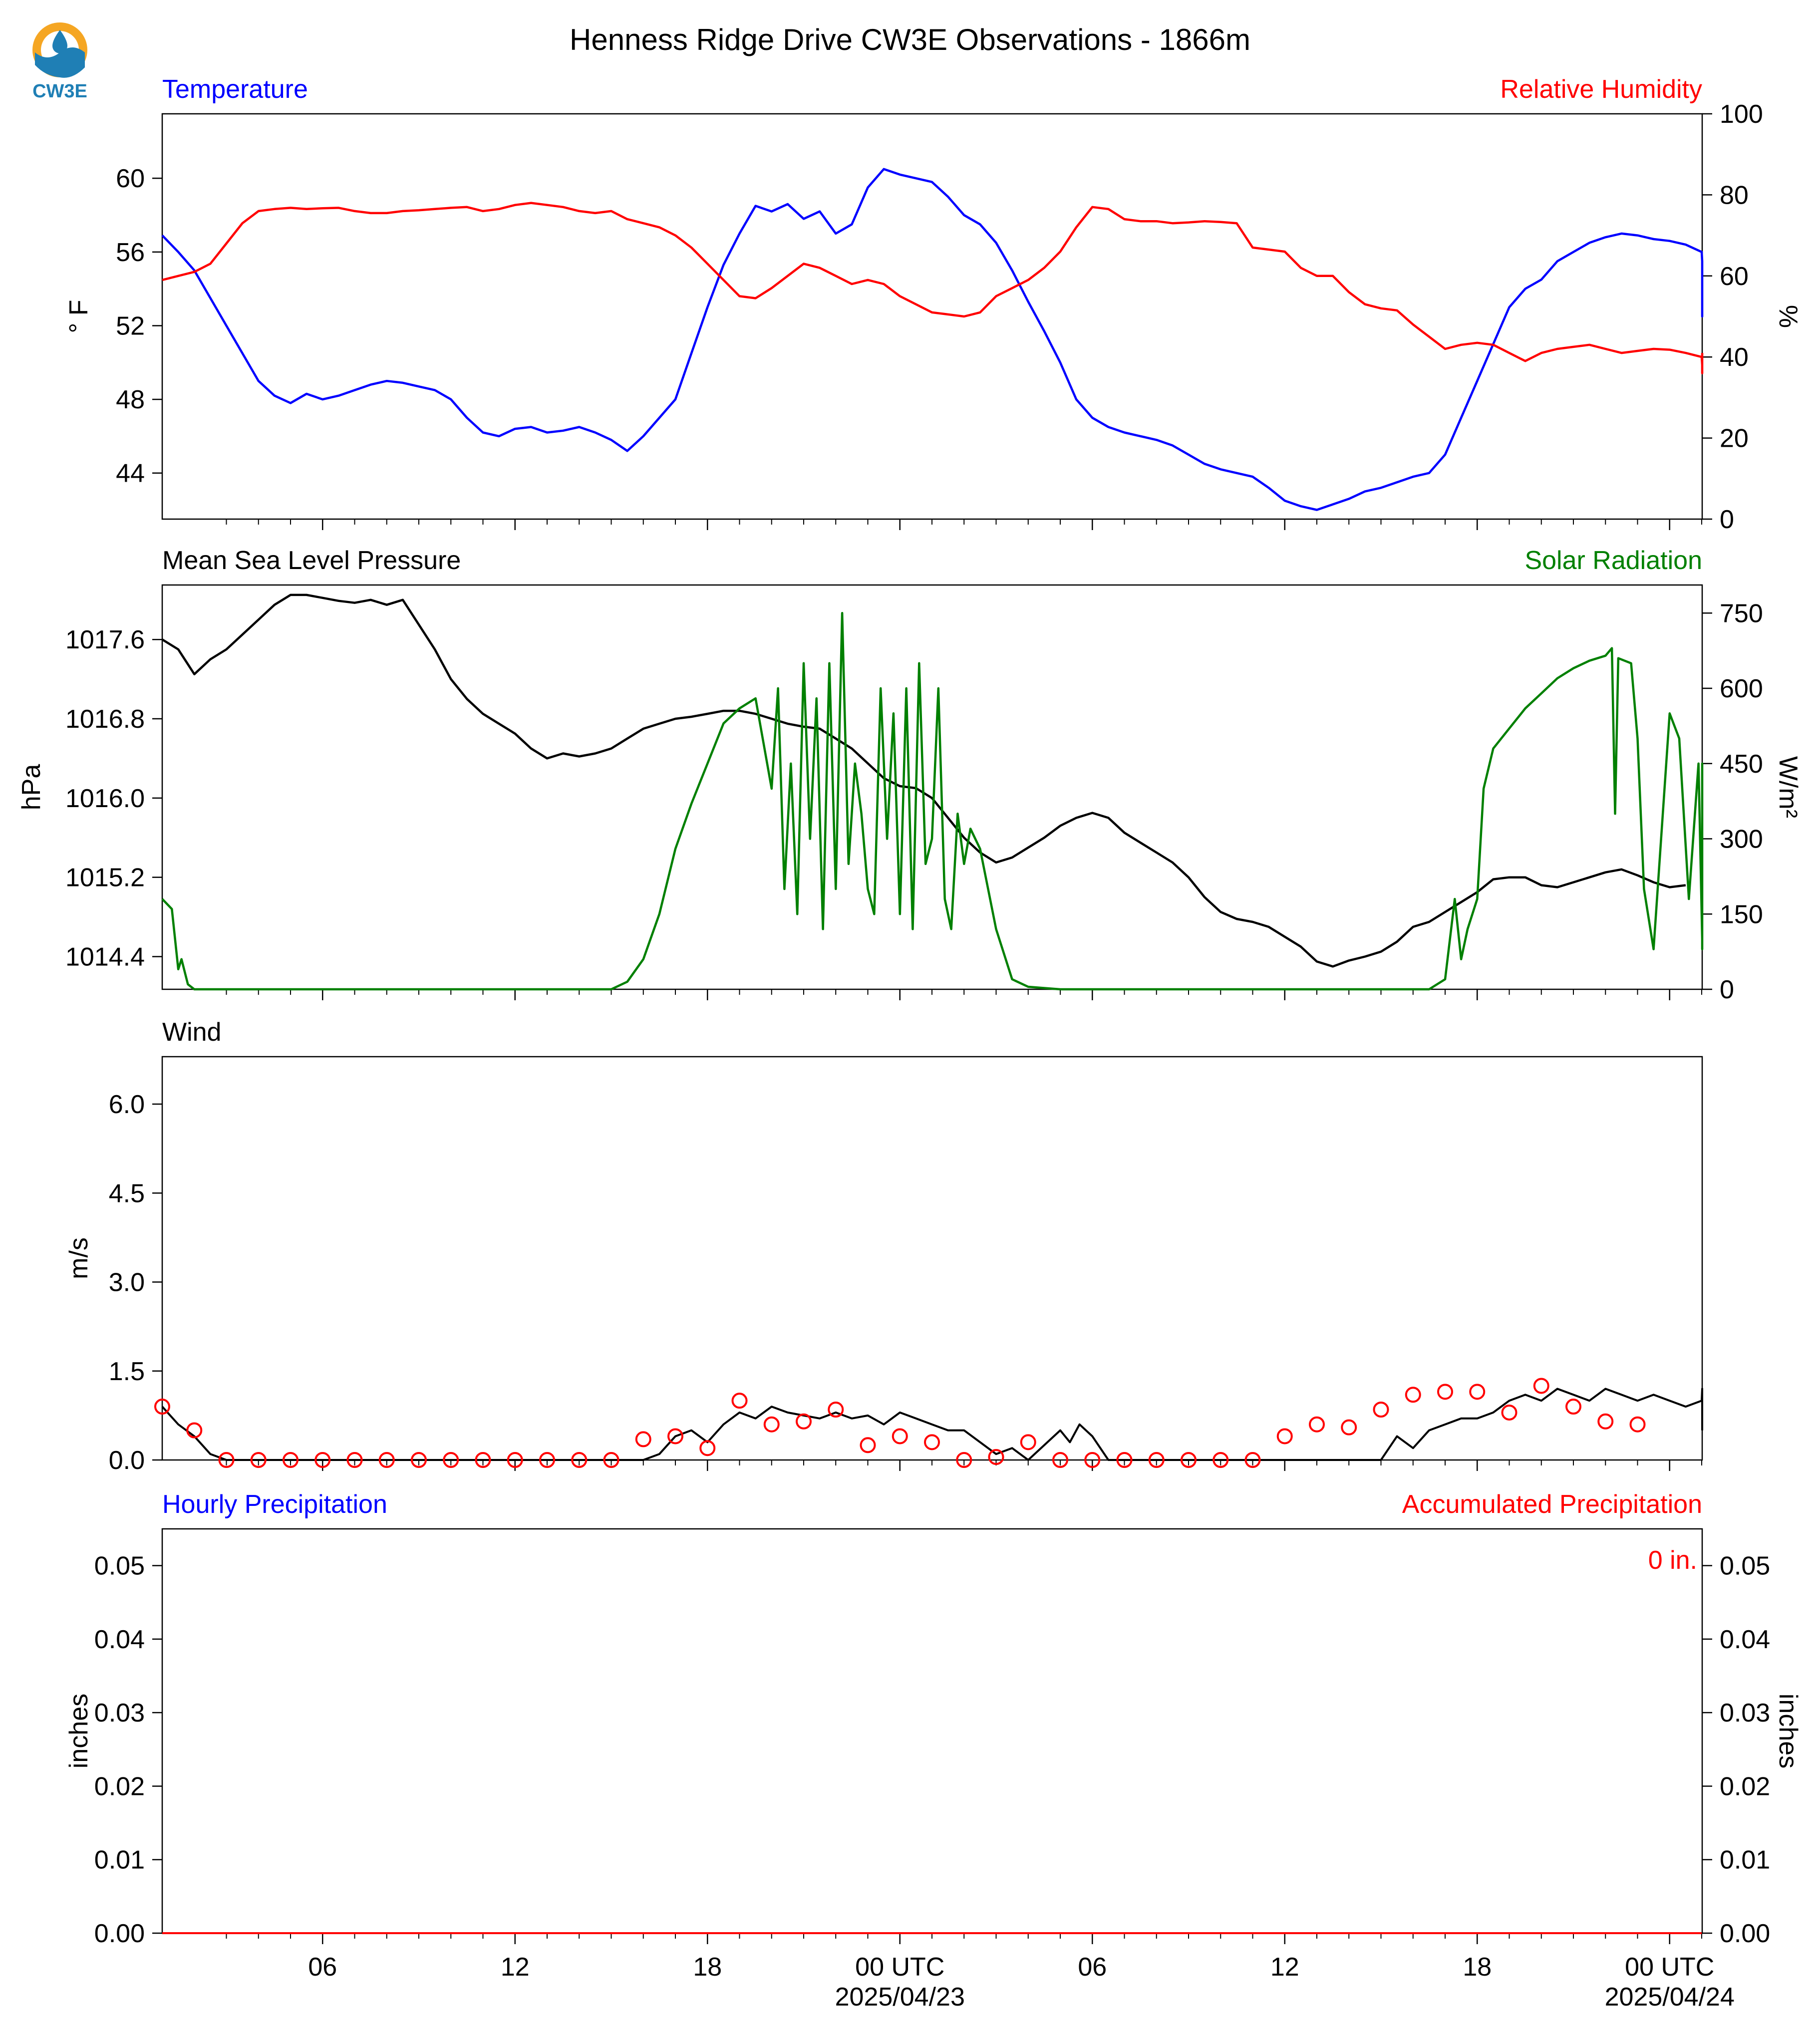 This screenshot has height=2028, width=1820. What do you see at coordinates (1788, 787) in the screenshot?
I see `pressure_solar-right-ylabel: W/m²` at bounding box center [1788, 787].